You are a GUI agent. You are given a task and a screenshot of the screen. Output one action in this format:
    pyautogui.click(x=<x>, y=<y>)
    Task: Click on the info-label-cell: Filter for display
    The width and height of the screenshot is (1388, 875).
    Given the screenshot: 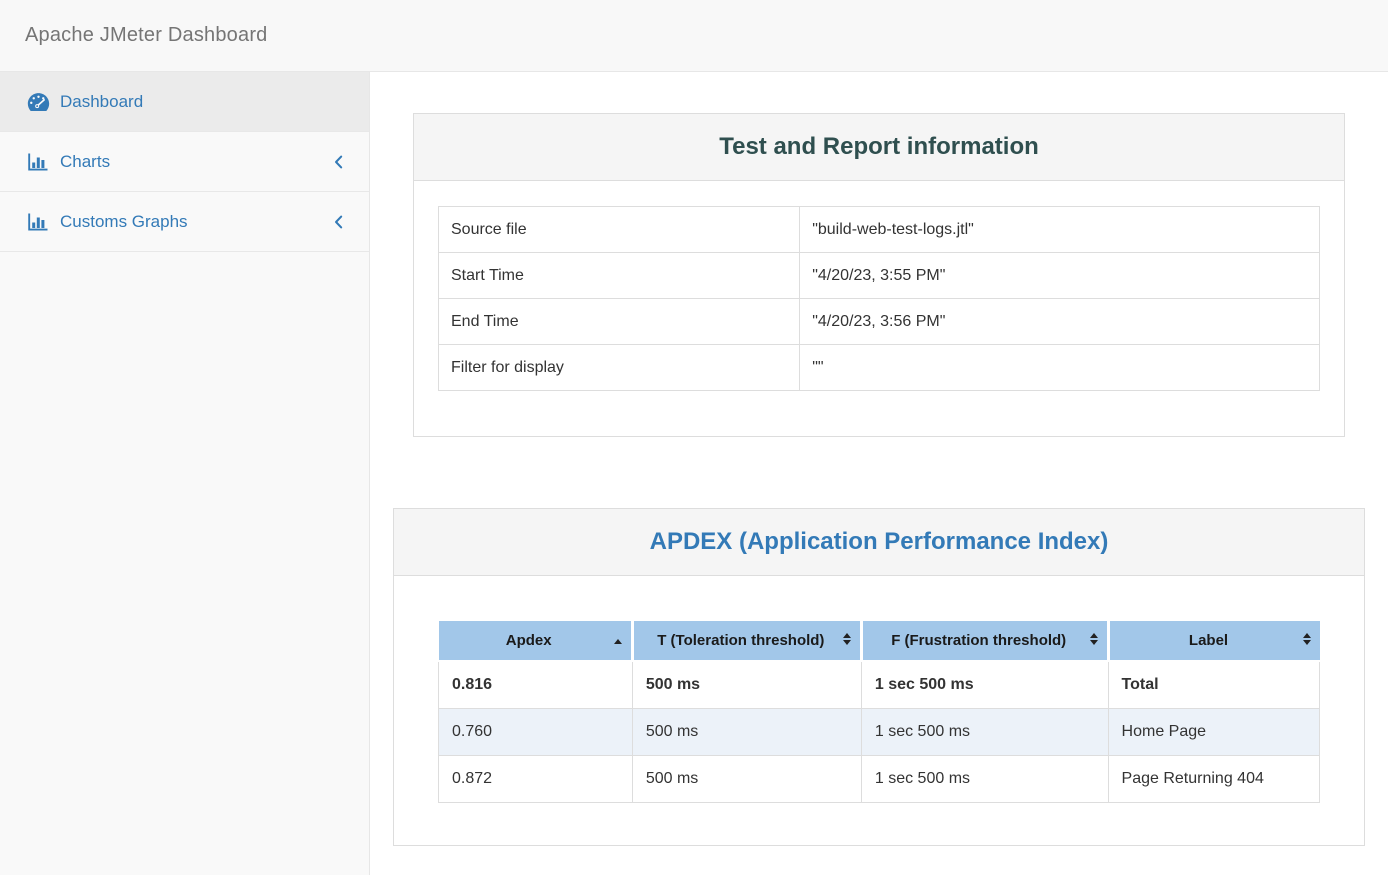 What is the action you would take?
    pyautogui.click(x=619, y=367)
    